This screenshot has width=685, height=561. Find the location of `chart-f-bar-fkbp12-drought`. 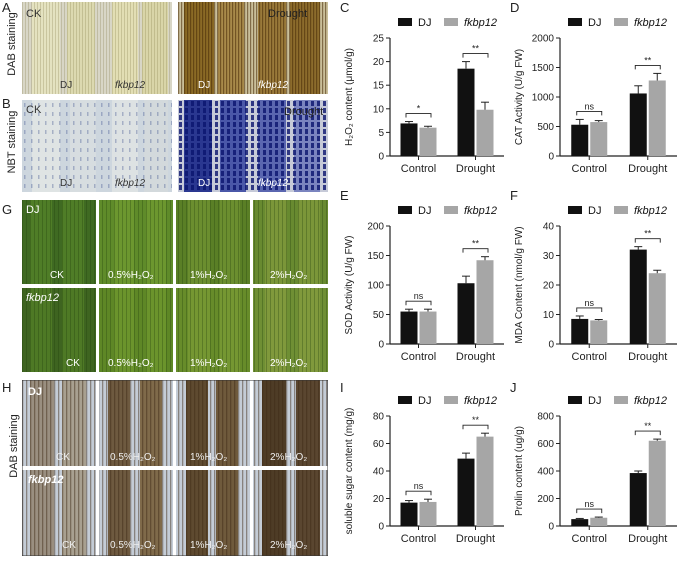

chart-f-bar-fkbp12-drought is located at coordinates (657, 308).